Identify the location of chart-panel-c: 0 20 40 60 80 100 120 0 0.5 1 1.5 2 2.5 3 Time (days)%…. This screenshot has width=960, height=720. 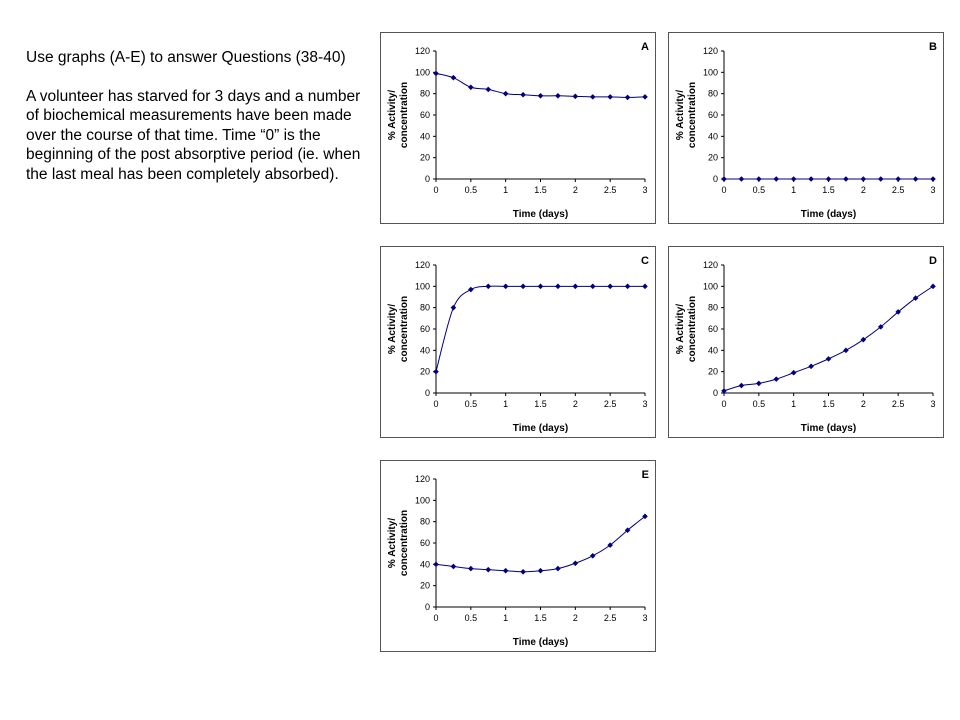
(518, 342).